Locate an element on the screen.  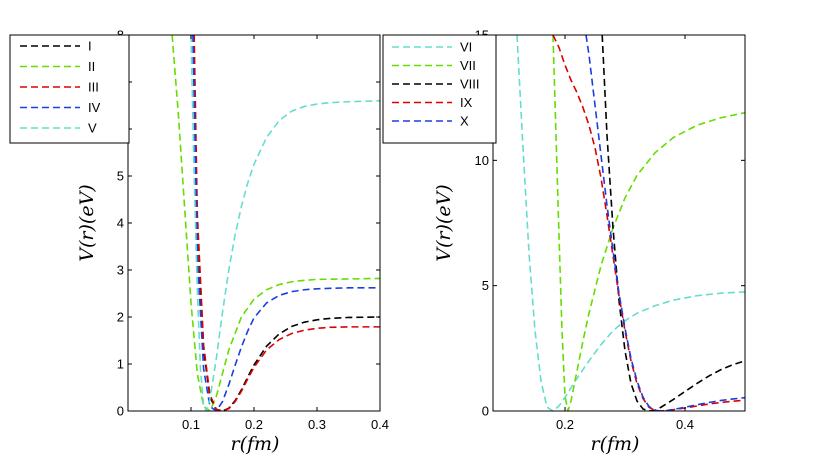
y-tick-label: 3 is located at coordinates (120, 270).